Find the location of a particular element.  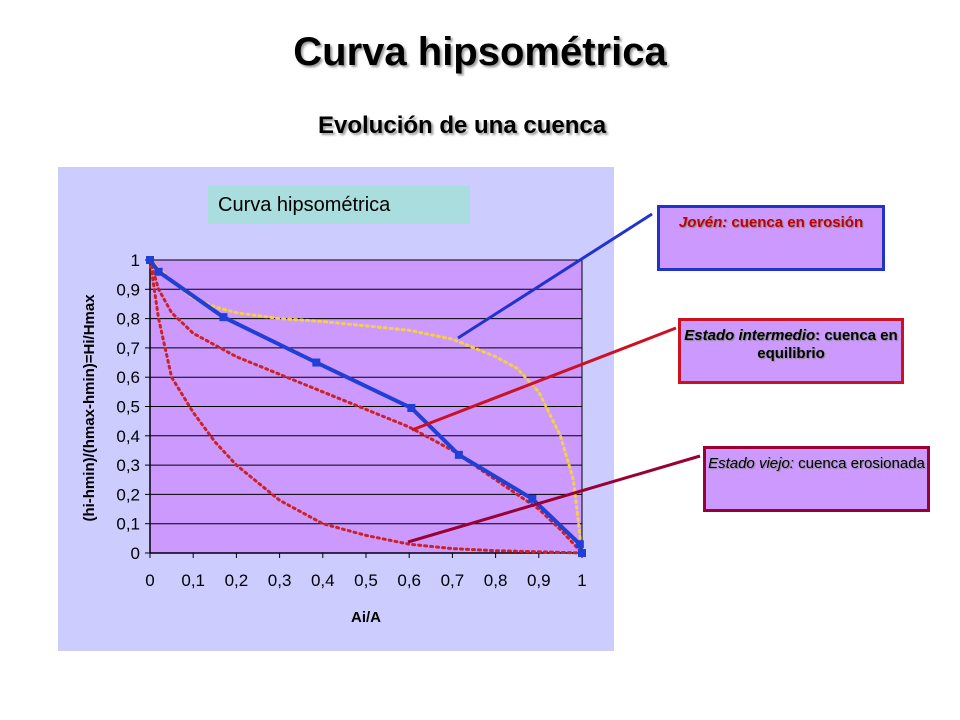

y-tick-label: 0,8 is located at coordinates (128, 319).